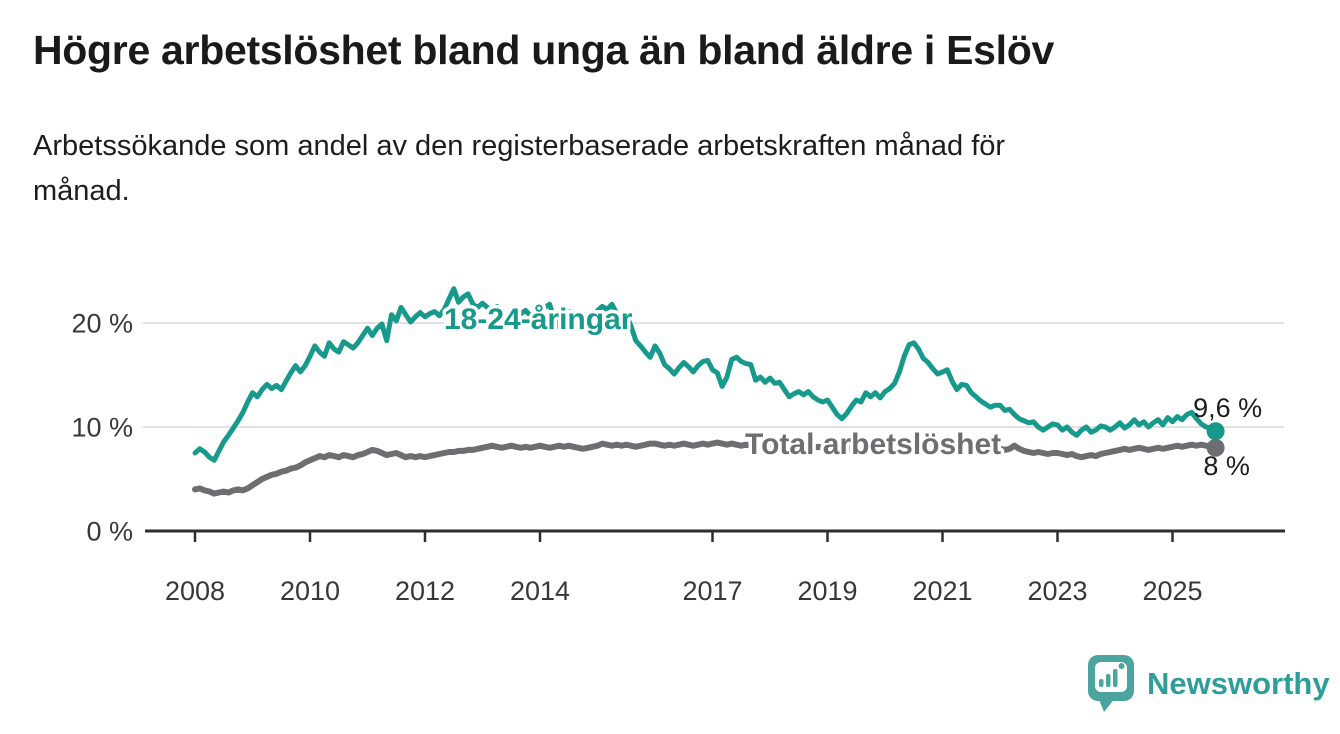 The image size is (1340, 734). I want to click on series-end-dot-total, so click(1215, 447).